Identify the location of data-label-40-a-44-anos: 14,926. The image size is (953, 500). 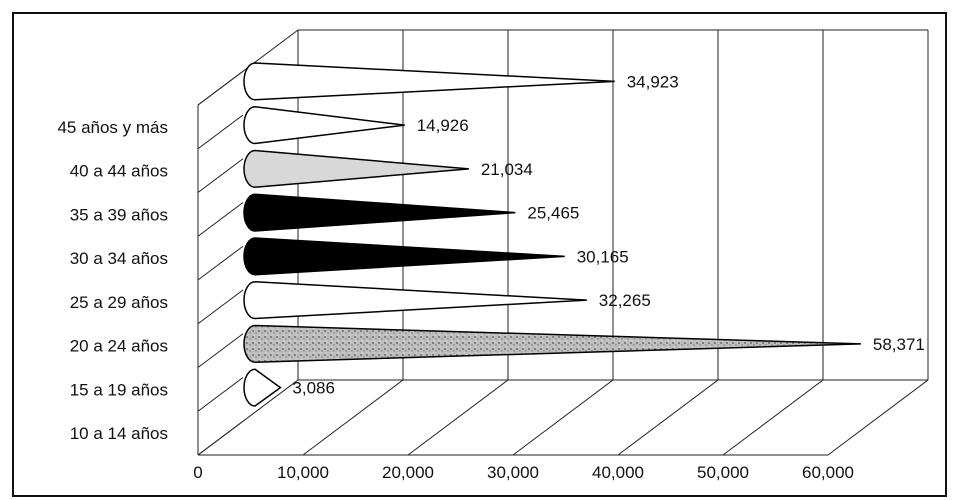
(443, 125).